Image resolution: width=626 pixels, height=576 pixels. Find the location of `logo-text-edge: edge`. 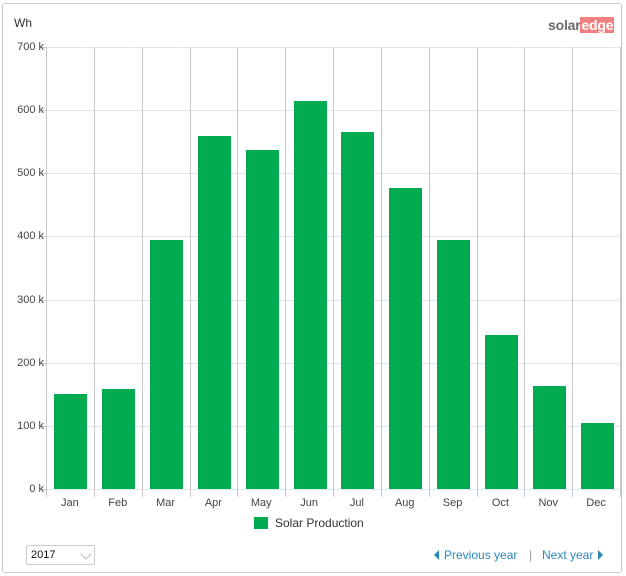

logo-text-edge: edge is located at coordinates (597, 25).